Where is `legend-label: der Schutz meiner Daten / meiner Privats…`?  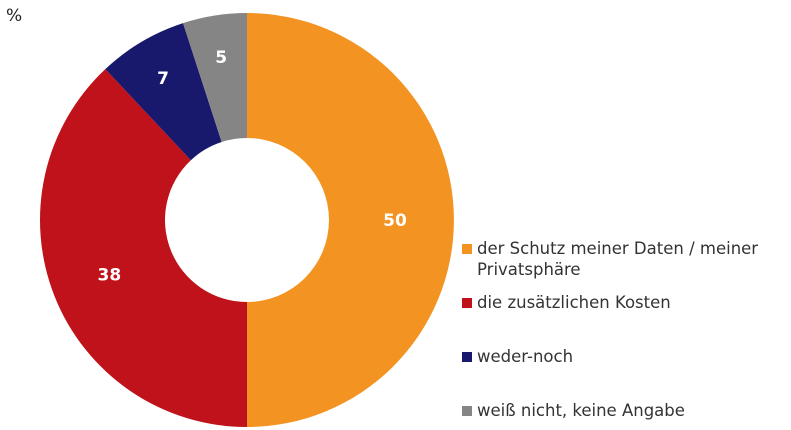
legend-label: der Schutz meiner Daten / meiner Privats… is located at coordinates (618, 259).